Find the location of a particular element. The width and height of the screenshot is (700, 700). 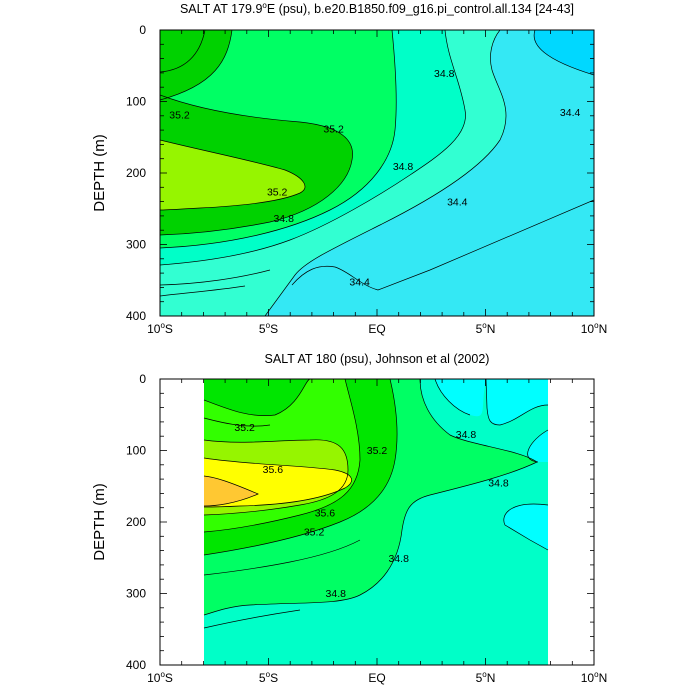

bottom-x-tick-label: 10oN is located at coordinates (594, 677).